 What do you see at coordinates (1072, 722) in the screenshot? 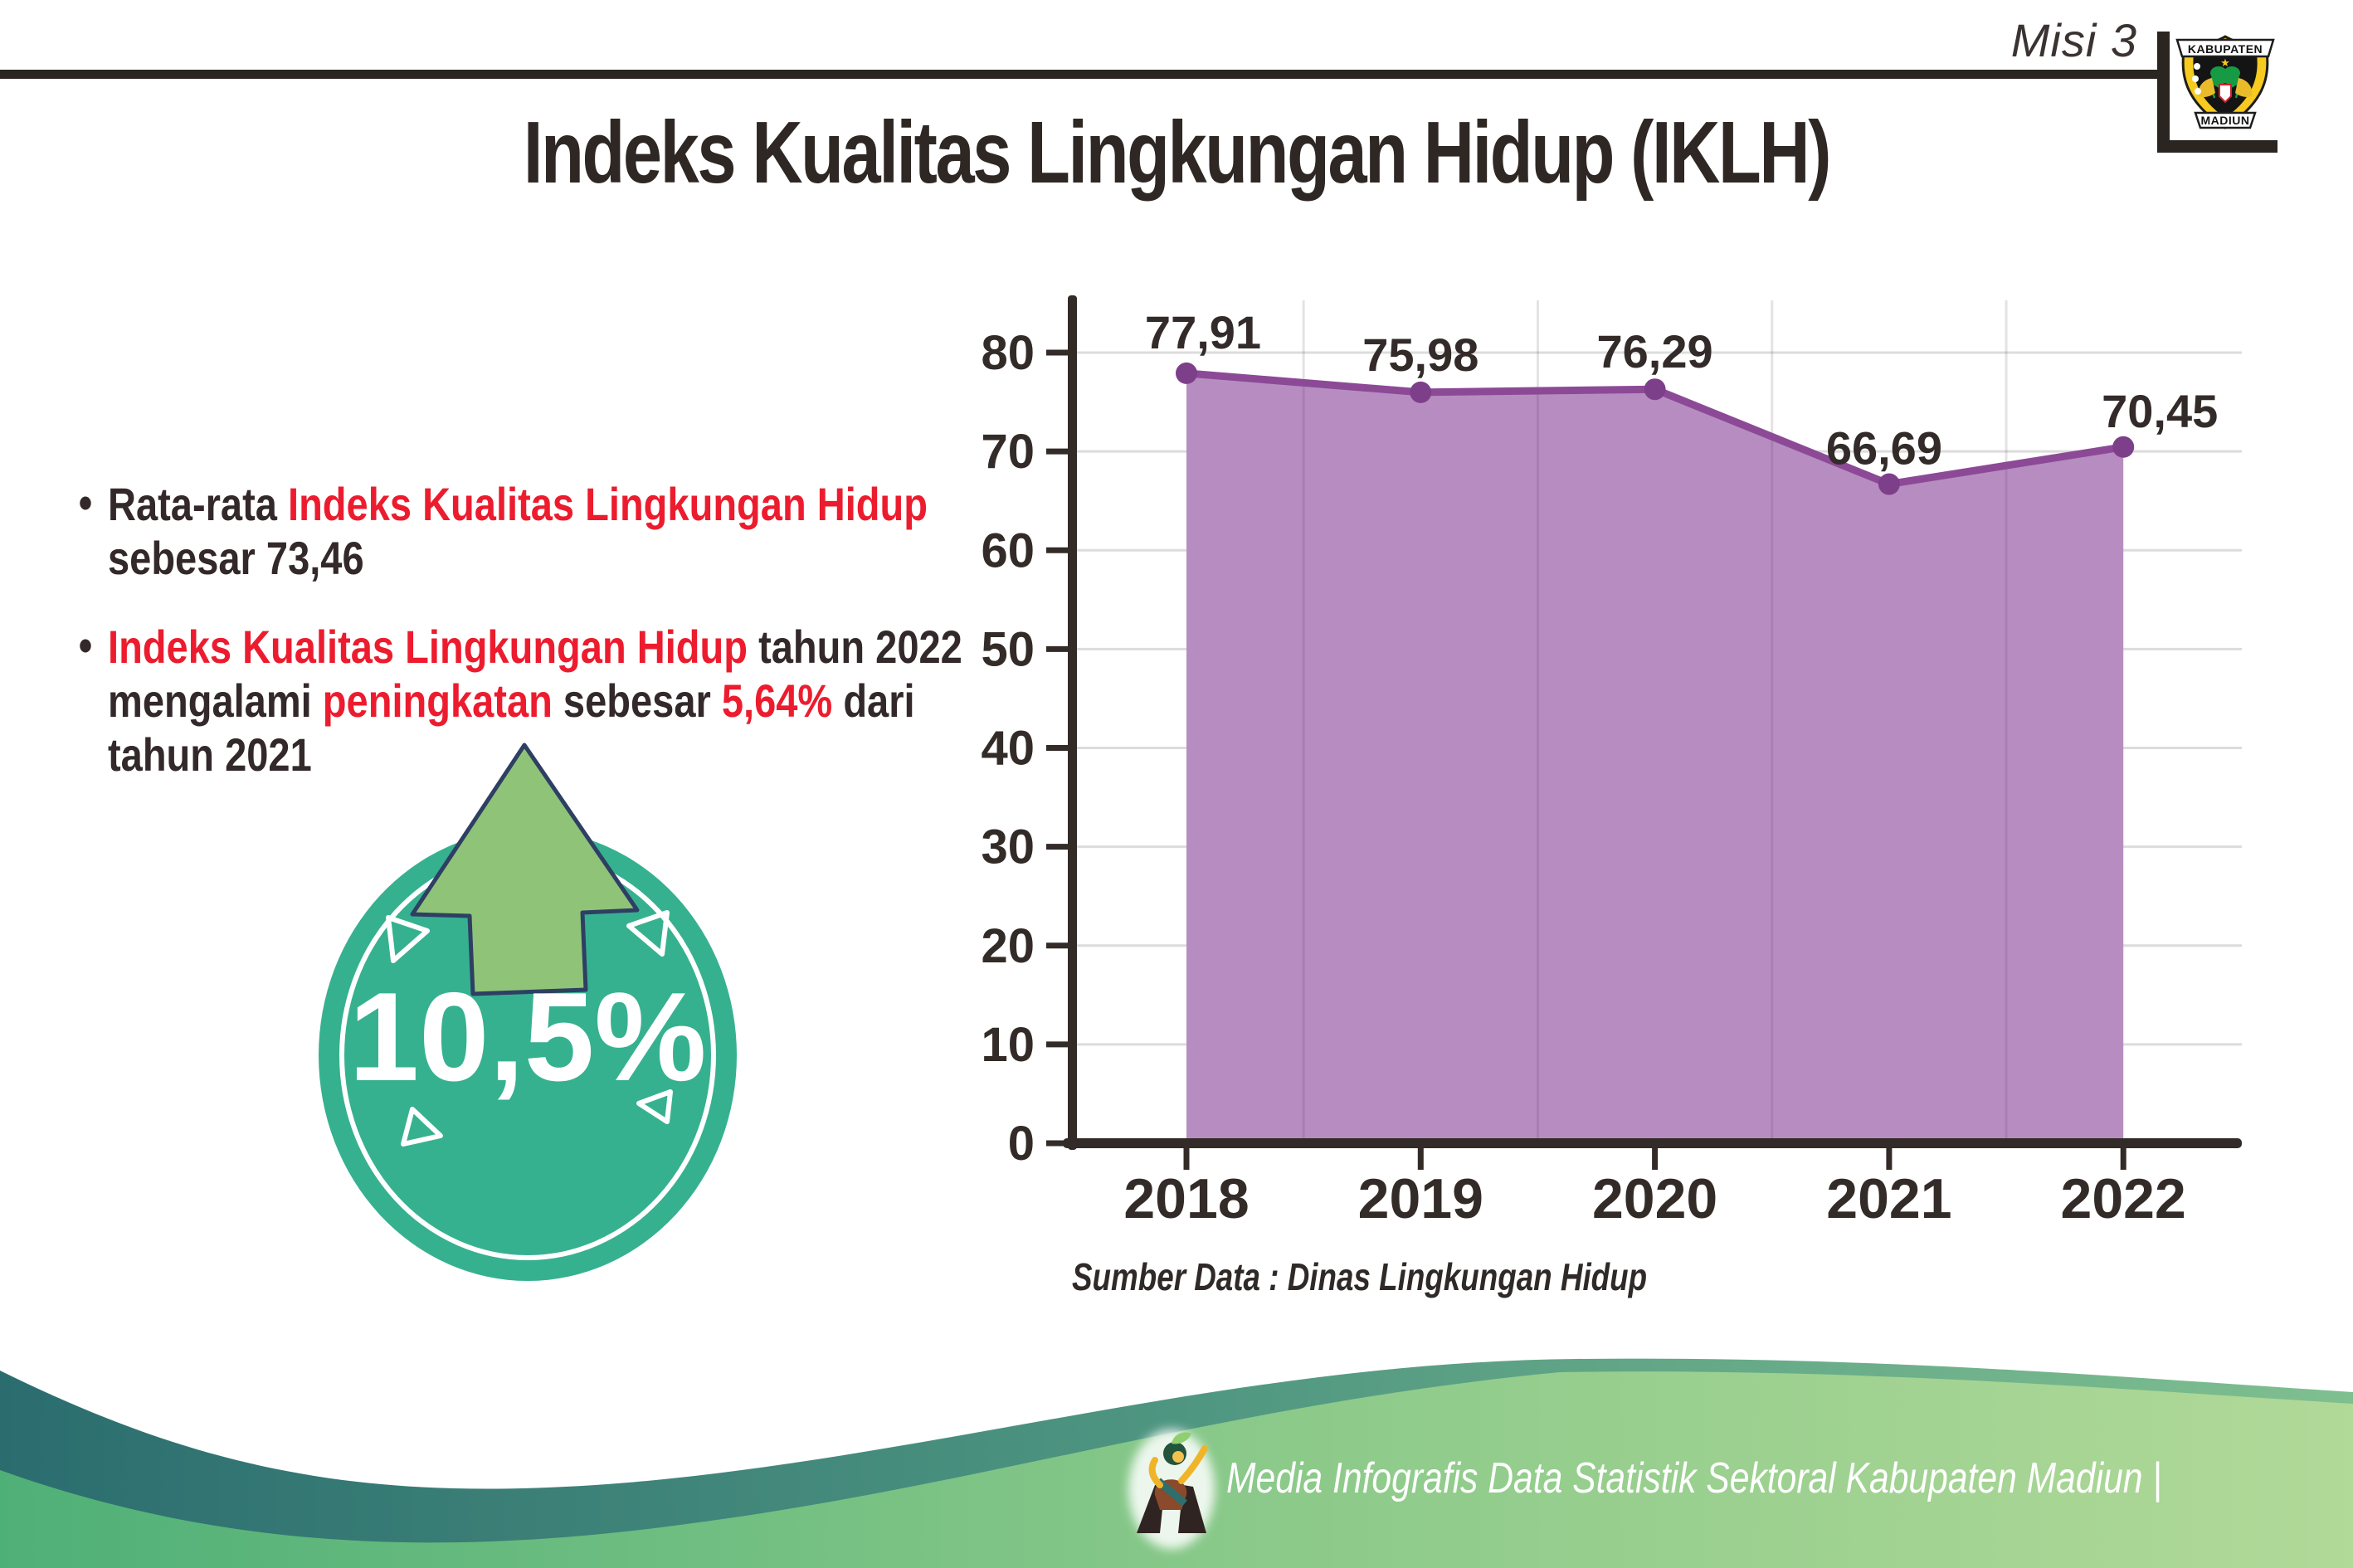
I see `chart-y-axis` at bounding box center [1072, 722].